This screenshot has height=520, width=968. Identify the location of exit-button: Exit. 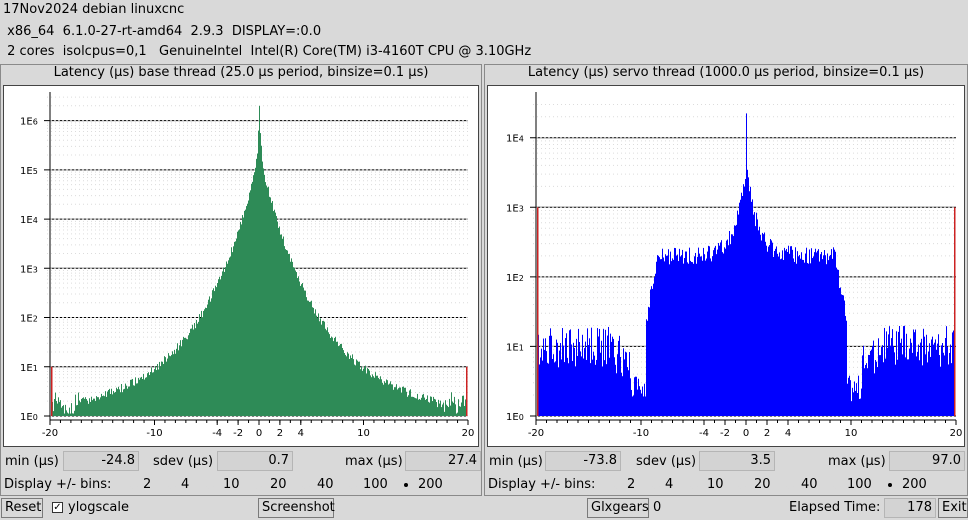
(953, 508).